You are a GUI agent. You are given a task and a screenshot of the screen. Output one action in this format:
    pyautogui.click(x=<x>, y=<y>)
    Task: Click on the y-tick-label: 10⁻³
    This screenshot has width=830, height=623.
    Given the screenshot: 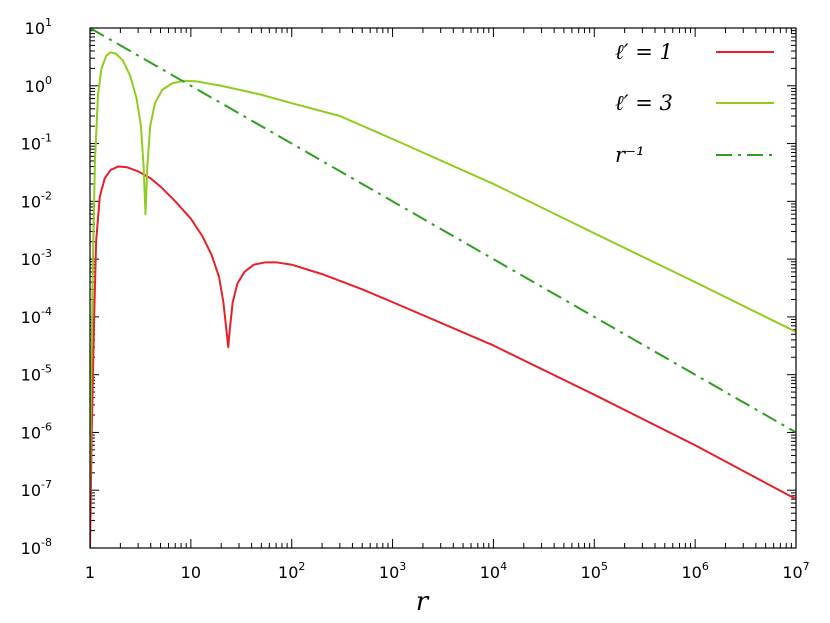 What is the action you would take?
    pyautogui.click(x=36, y=258)
    